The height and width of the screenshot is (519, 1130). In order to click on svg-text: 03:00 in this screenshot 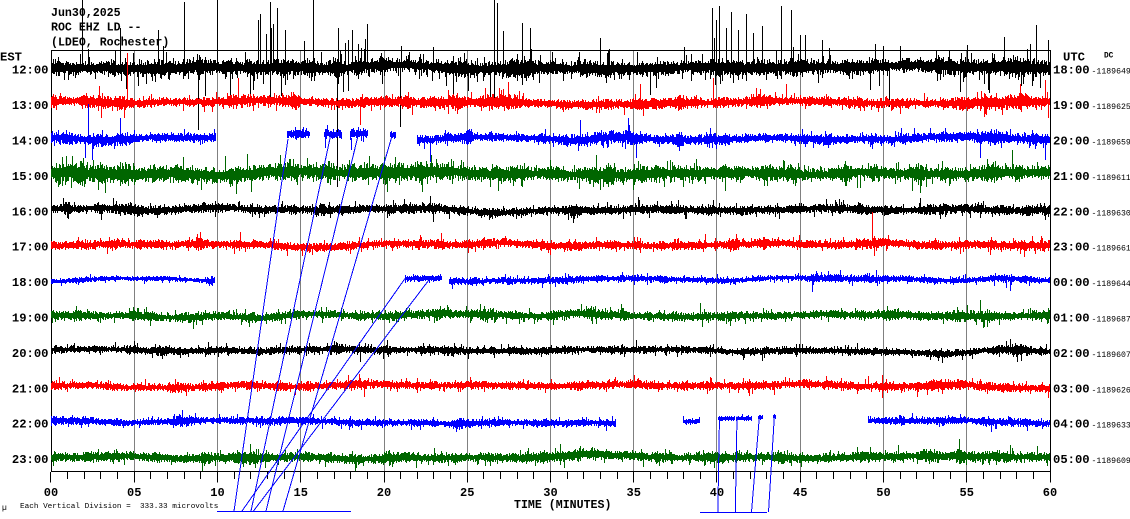, I will do `click(1071, 389)`.